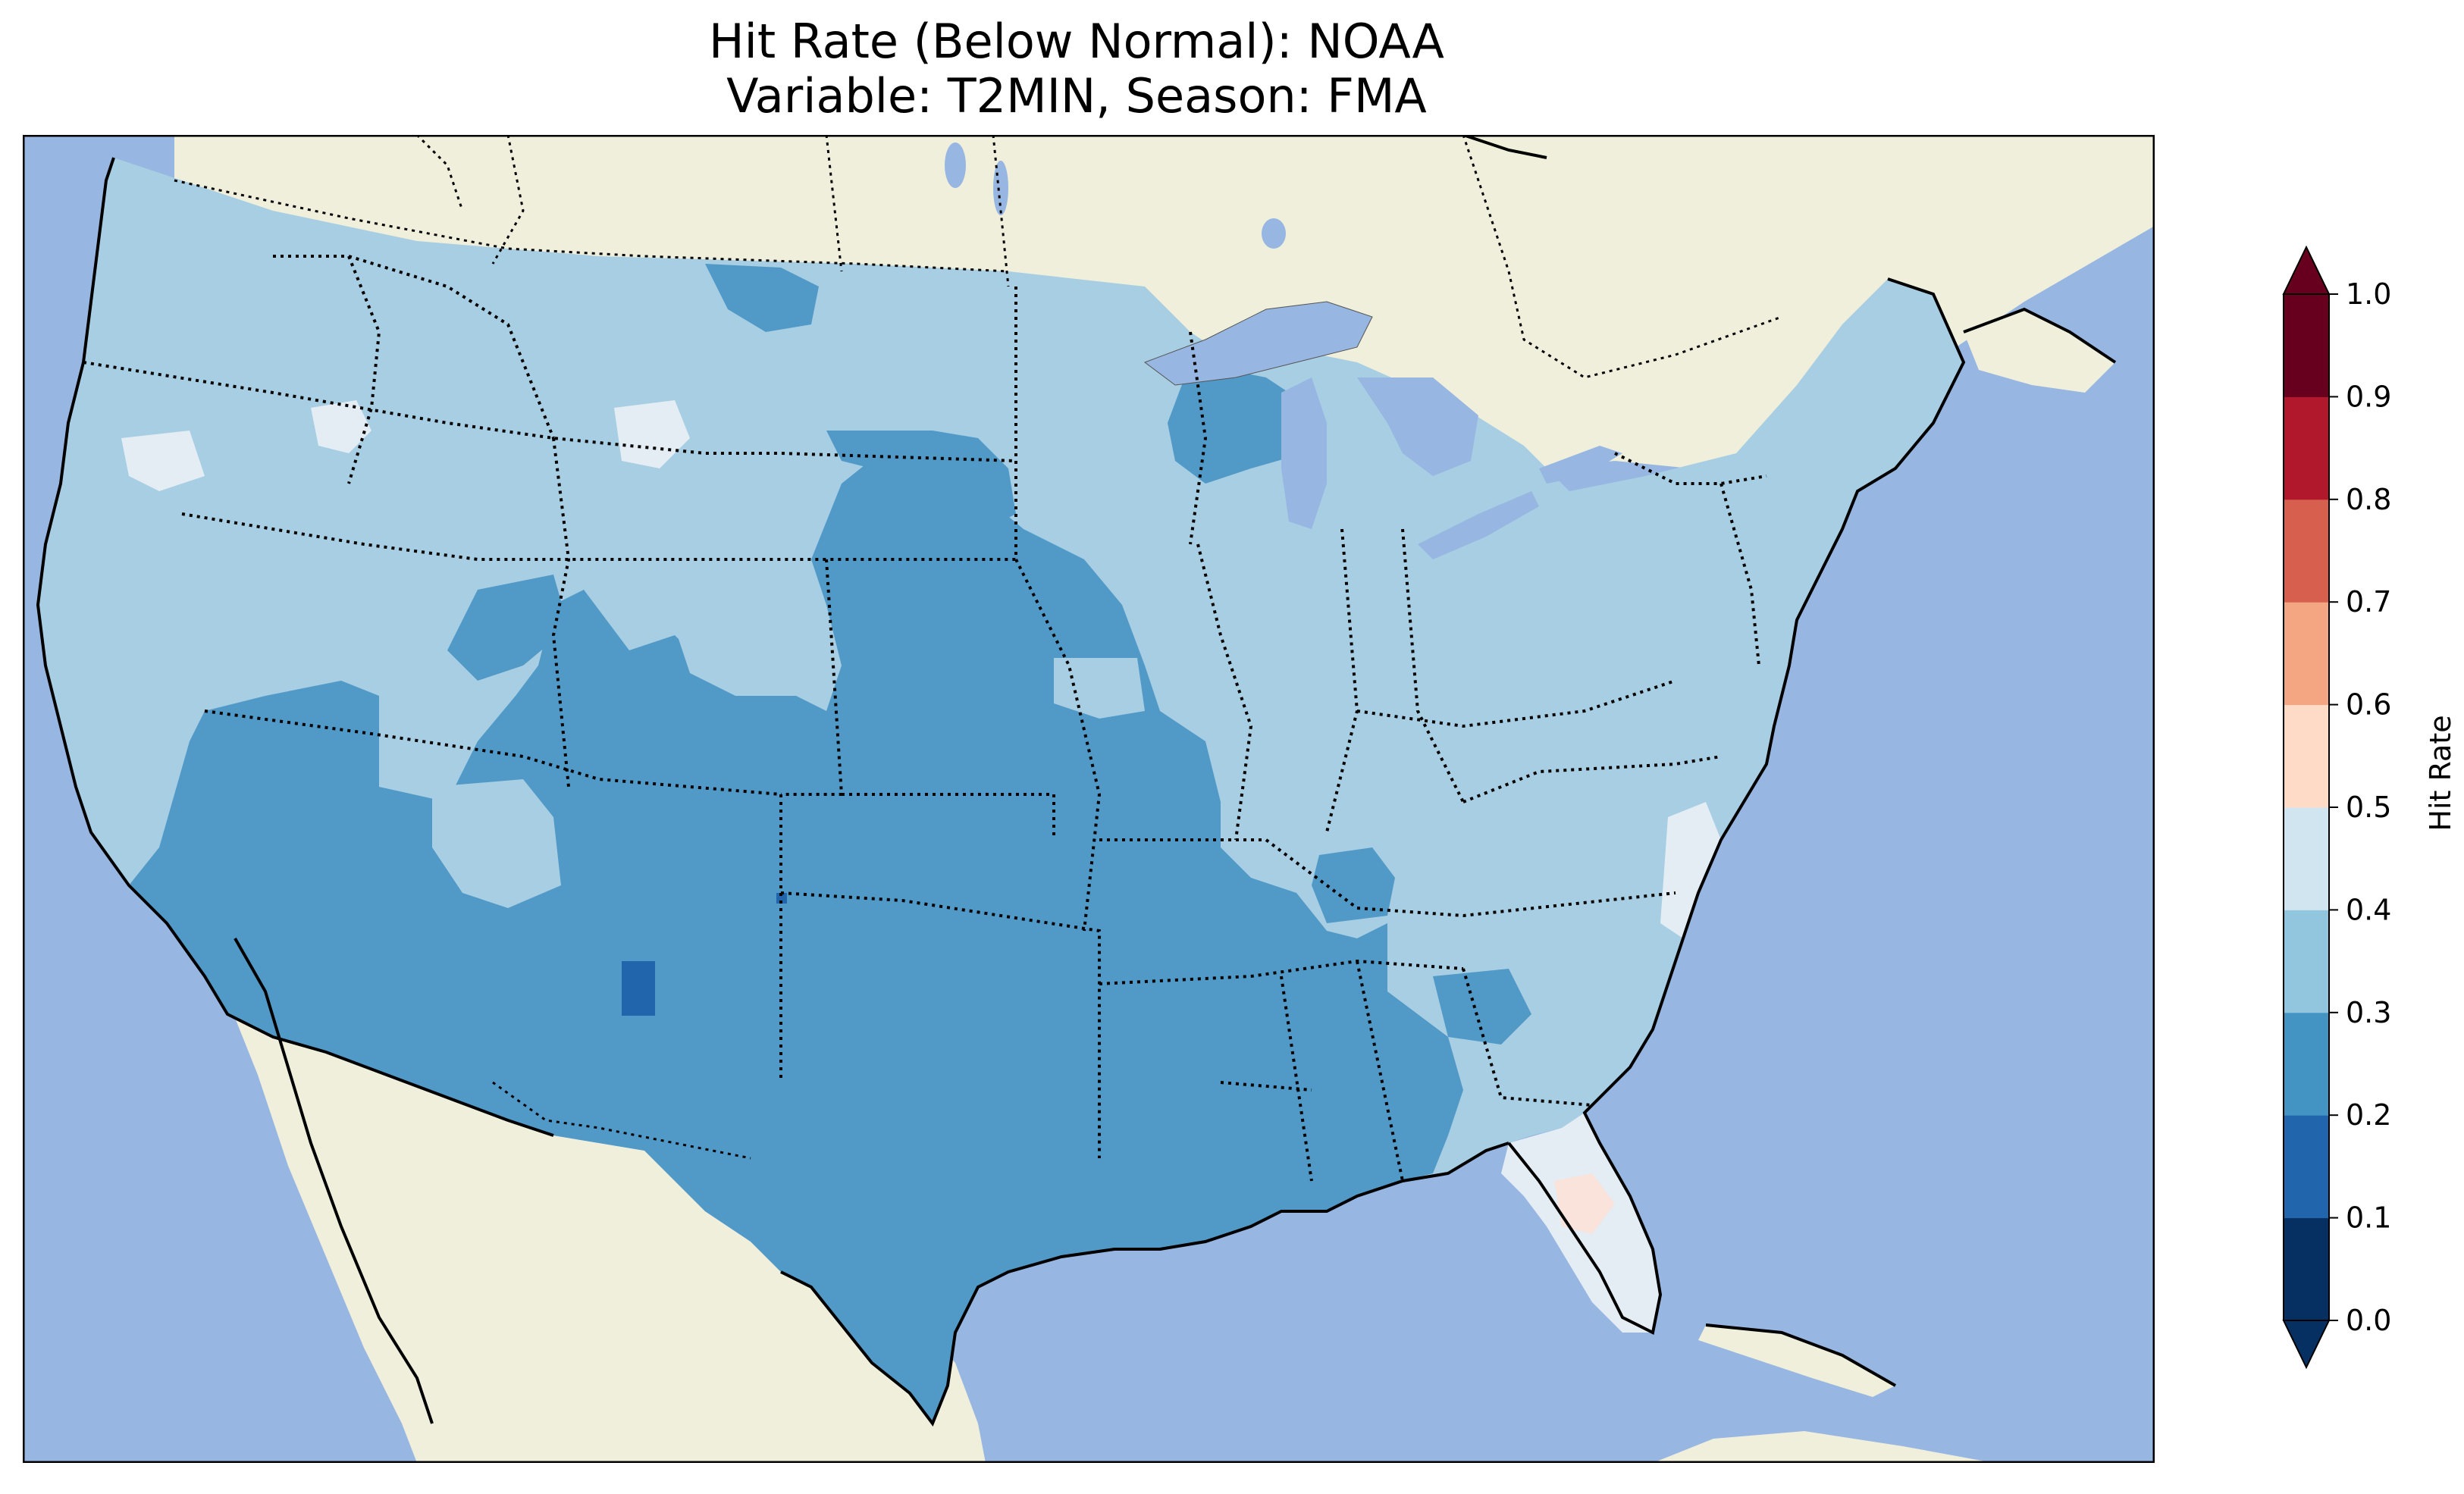  Describe the element at coordinates (638, 988) in the screenshot. I see `region-hit-rate-0-1-0-2-new-mexico` at that location.